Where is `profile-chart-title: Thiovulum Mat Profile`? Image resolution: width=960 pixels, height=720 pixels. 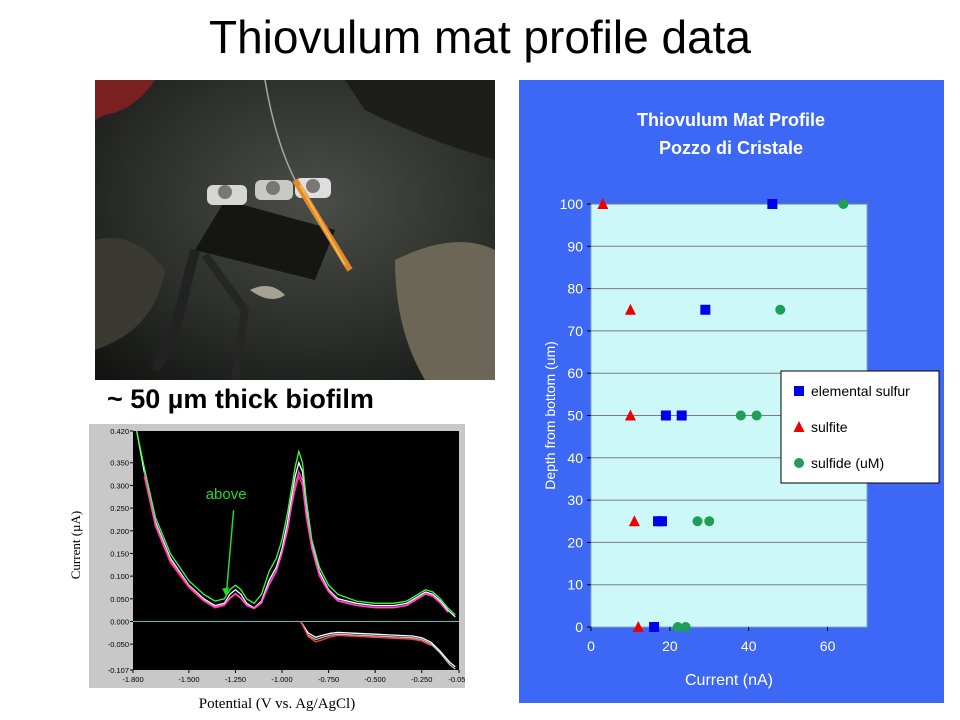 profile-chart-title: Thiovulum Mat Profile is located at coordinates (731, 120).